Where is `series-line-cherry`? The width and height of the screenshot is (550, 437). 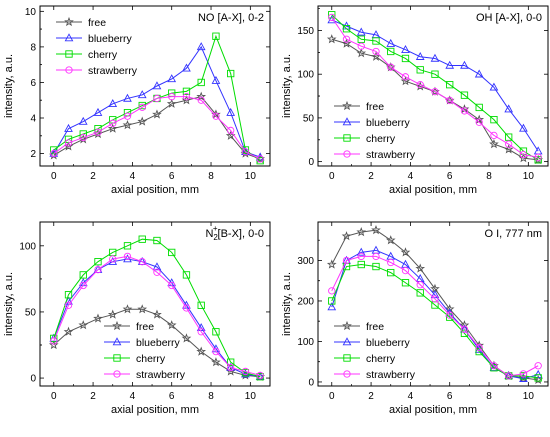 series-line-cherry is located at coordinates (157, 308).